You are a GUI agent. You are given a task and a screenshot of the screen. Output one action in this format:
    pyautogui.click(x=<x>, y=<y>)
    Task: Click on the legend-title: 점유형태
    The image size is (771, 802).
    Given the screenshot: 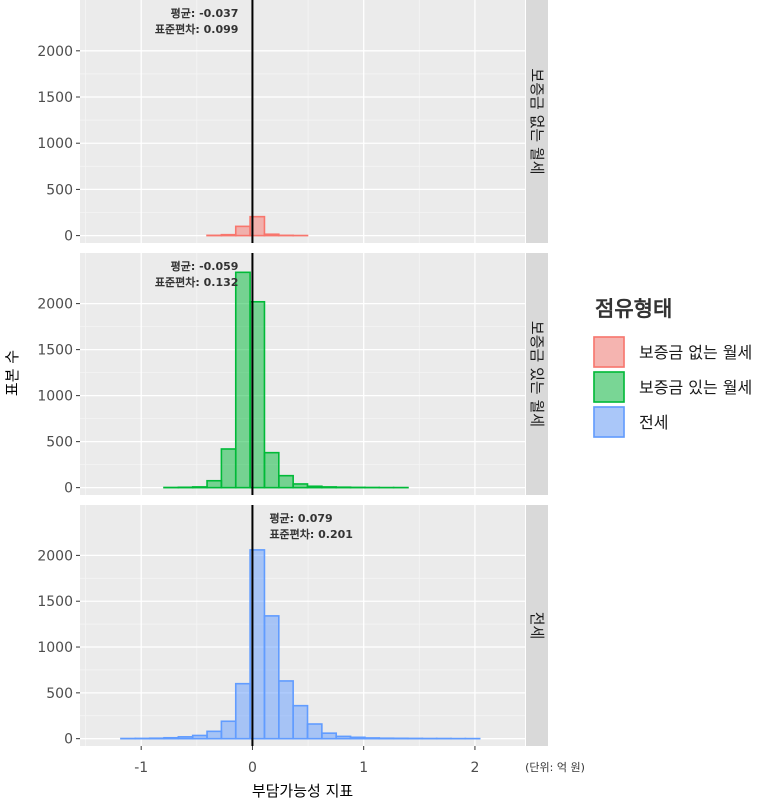 What is the action you would take?
    pyautogui.click(x=633, y=309)
    